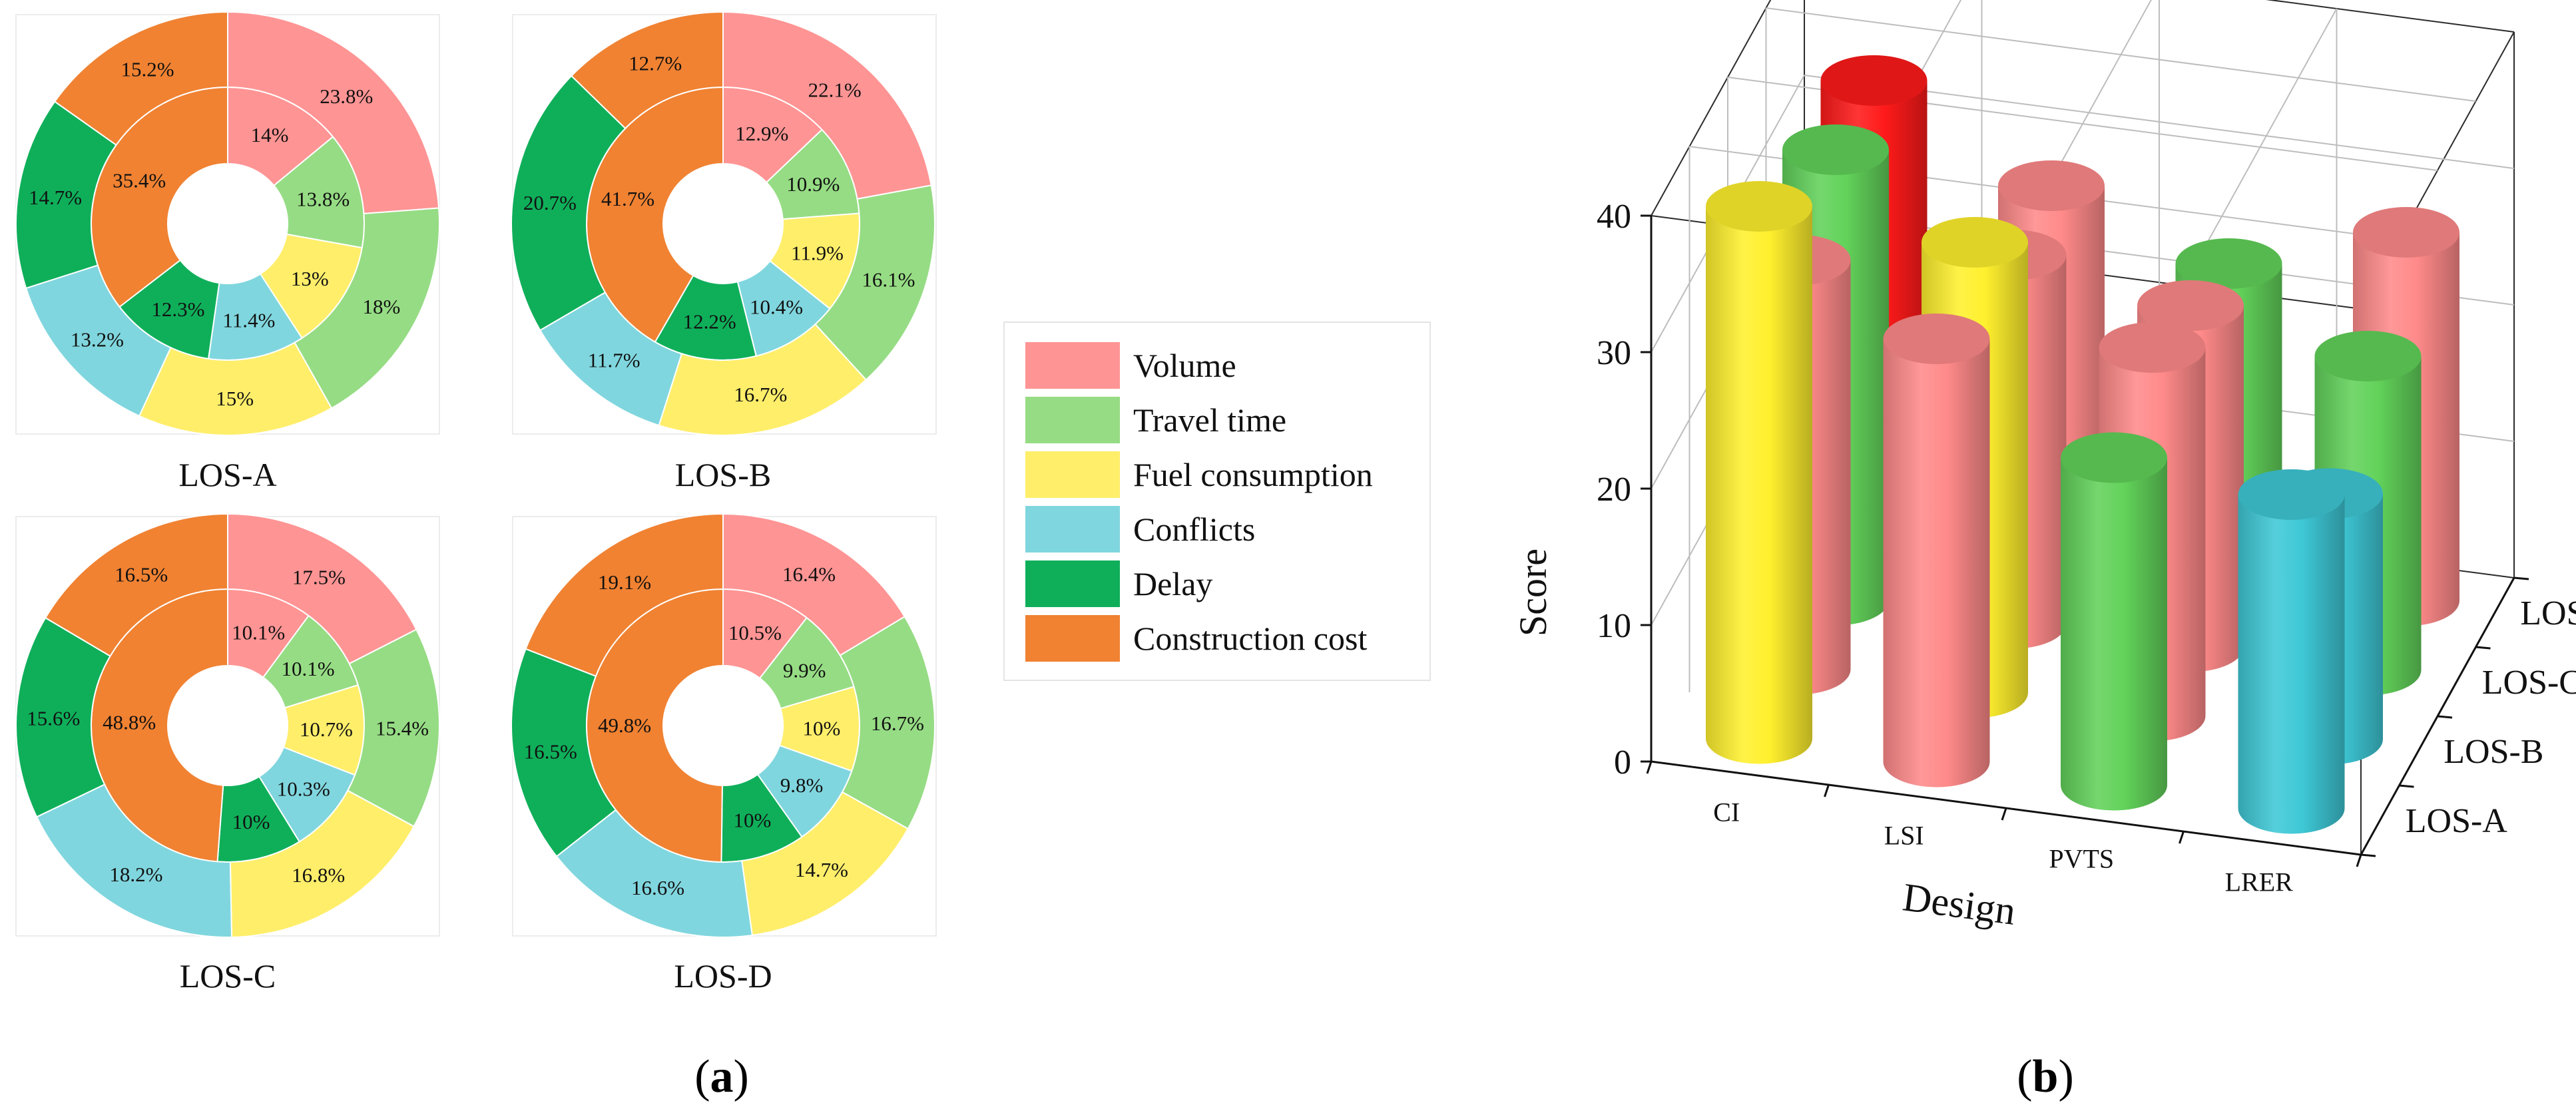 The height and width of the screenshot is (1111, 2576). Describe the element at coordinates (709, 322) in the screenshot. I see `inner-slice-label: 12.2%` at that location.